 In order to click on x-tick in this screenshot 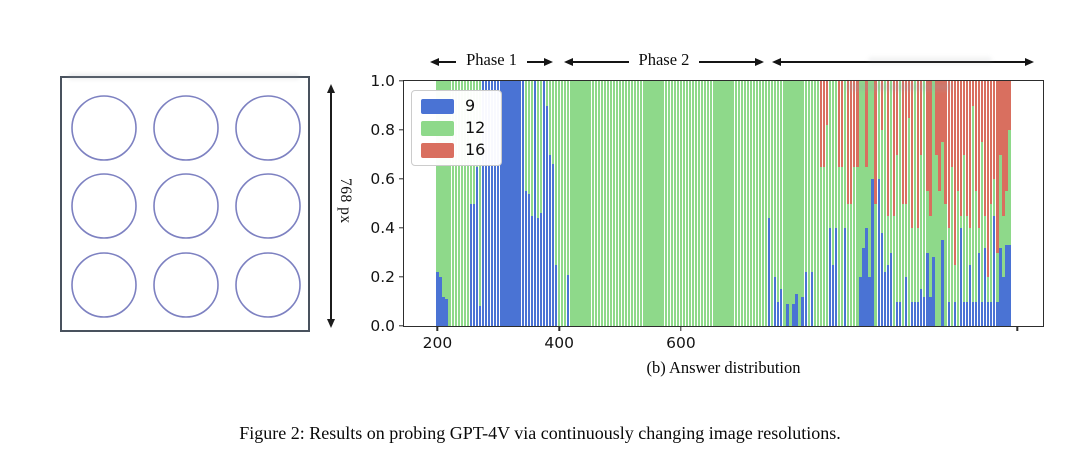, I will do `click(681, 328)`.